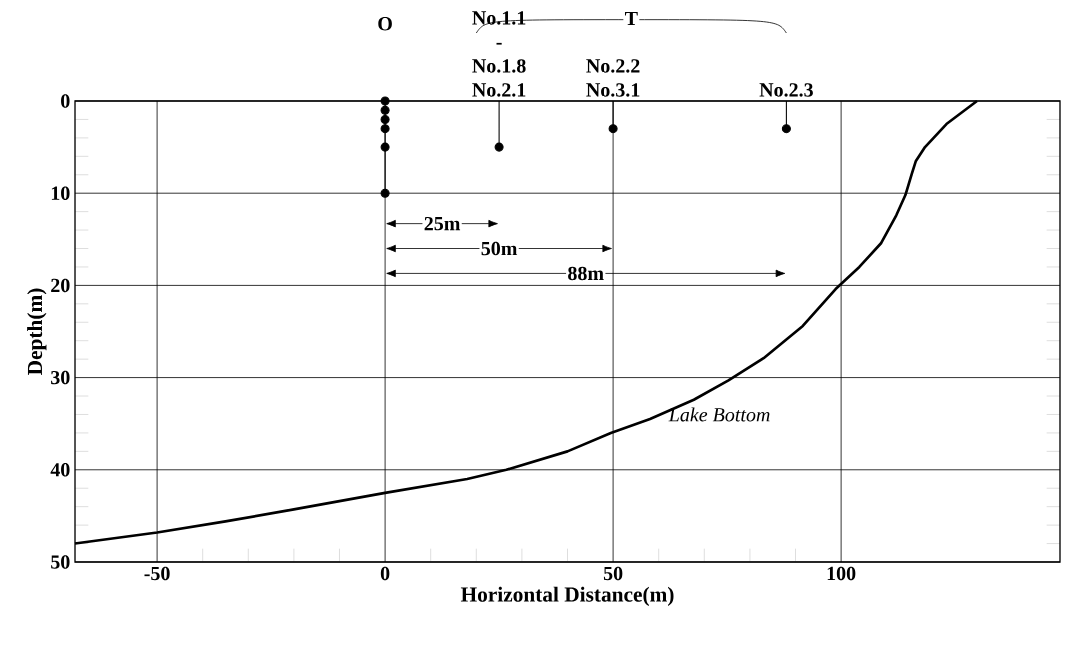 The image size is (1065, 650). I want to click on text: No.2.2 No.3.1, so click(613, 78).